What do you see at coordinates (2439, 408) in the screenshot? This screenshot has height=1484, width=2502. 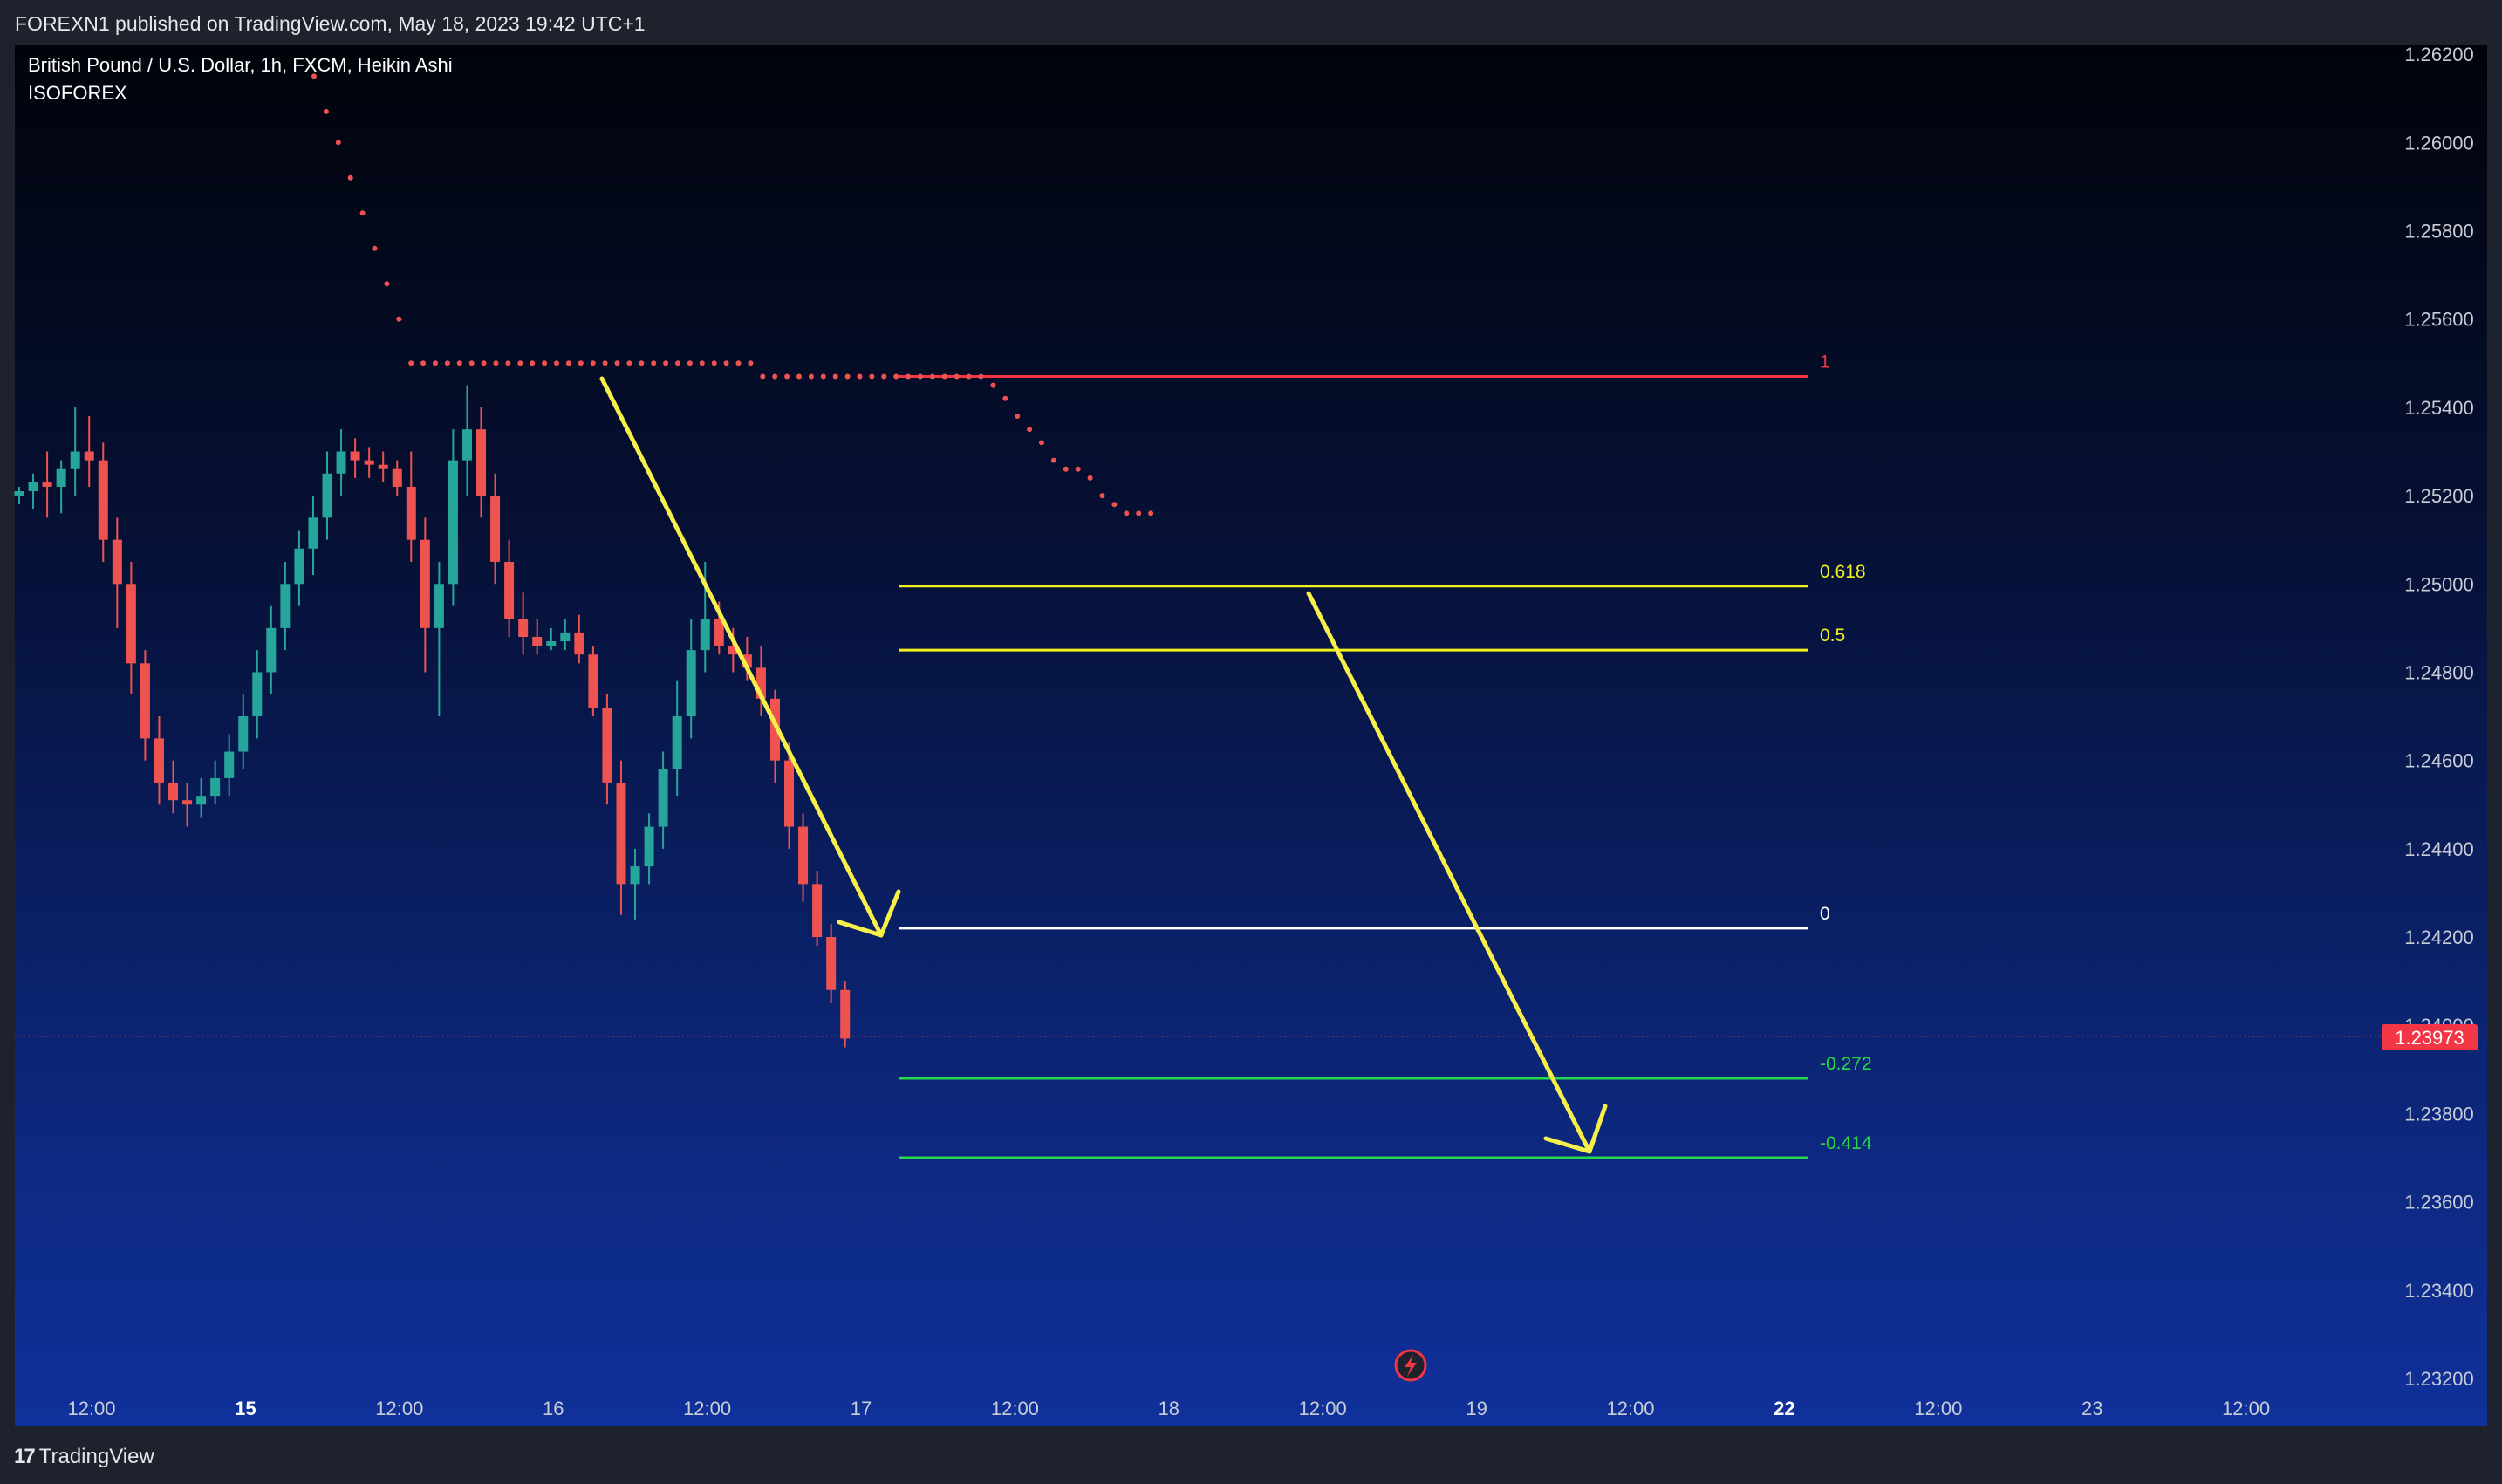 I see `price-tick-label: 1.25400` at bounding box center [2439, 408].